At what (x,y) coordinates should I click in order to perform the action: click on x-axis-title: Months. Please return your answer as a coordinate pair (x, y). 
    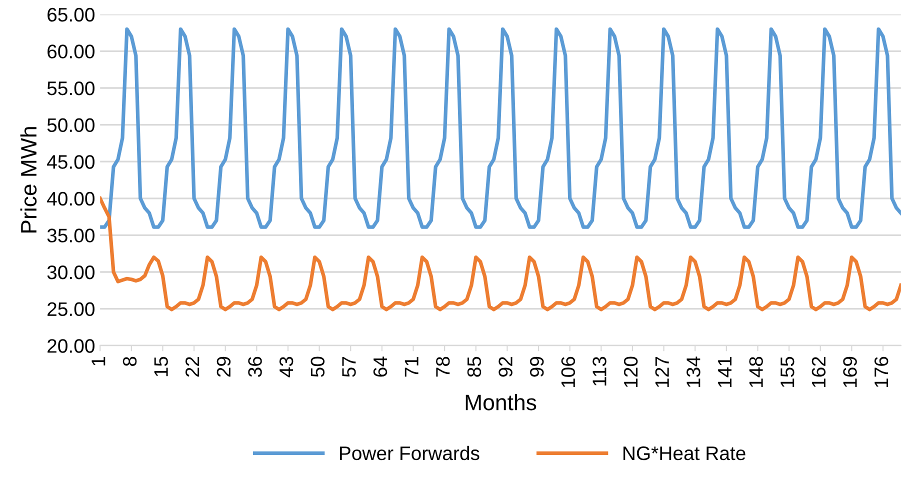
    Looking at the image, I should click on (501, 402).